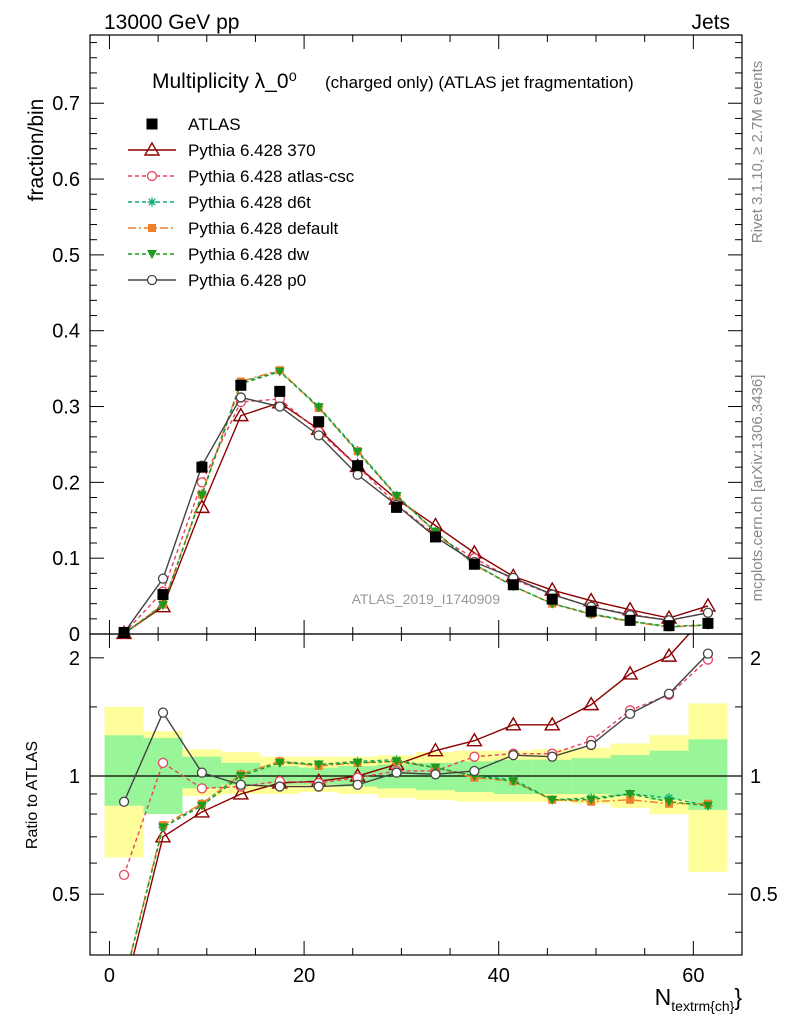 This screenshot has height=1024, width=786. Describe the element at coordinates (66, 332) in the screenshot. I see `y-tick-label-0.4: 0.4` at that location.